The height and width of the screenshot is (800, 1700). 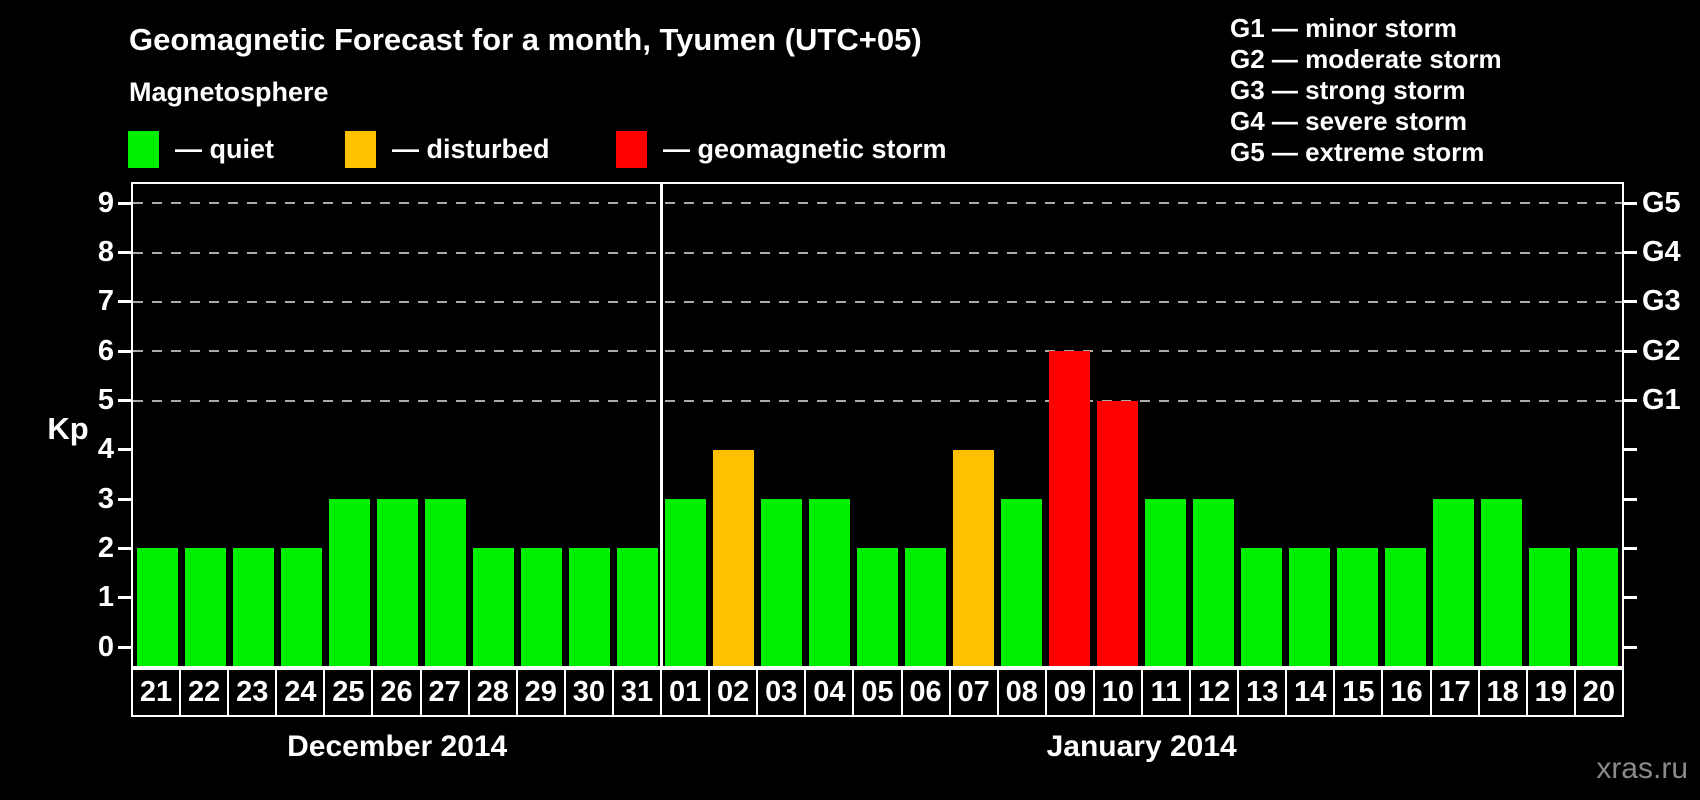 What do you see at coordinates (396, 692) in the screenshot?
I see `day-label-cell: 26` at bounding box center [396, 692].